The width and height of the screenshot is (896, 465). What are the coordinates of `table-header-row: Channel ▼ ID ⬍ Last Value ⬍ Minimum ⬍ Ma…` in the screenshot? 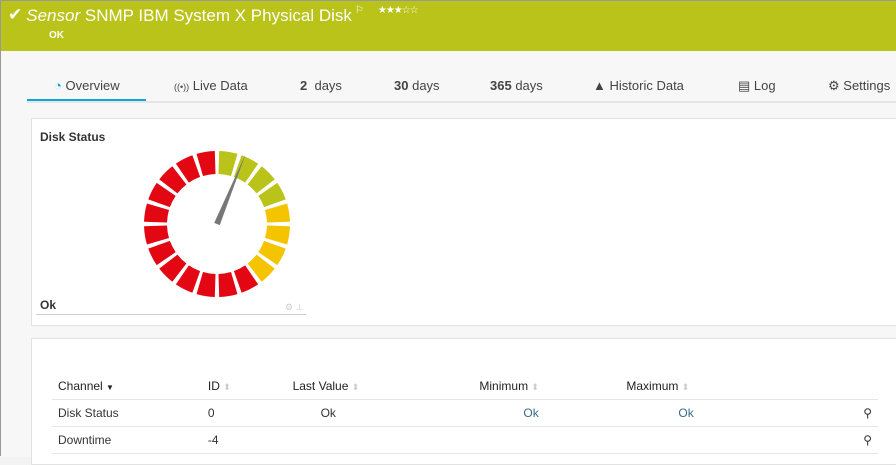 It's located at (465, 386).